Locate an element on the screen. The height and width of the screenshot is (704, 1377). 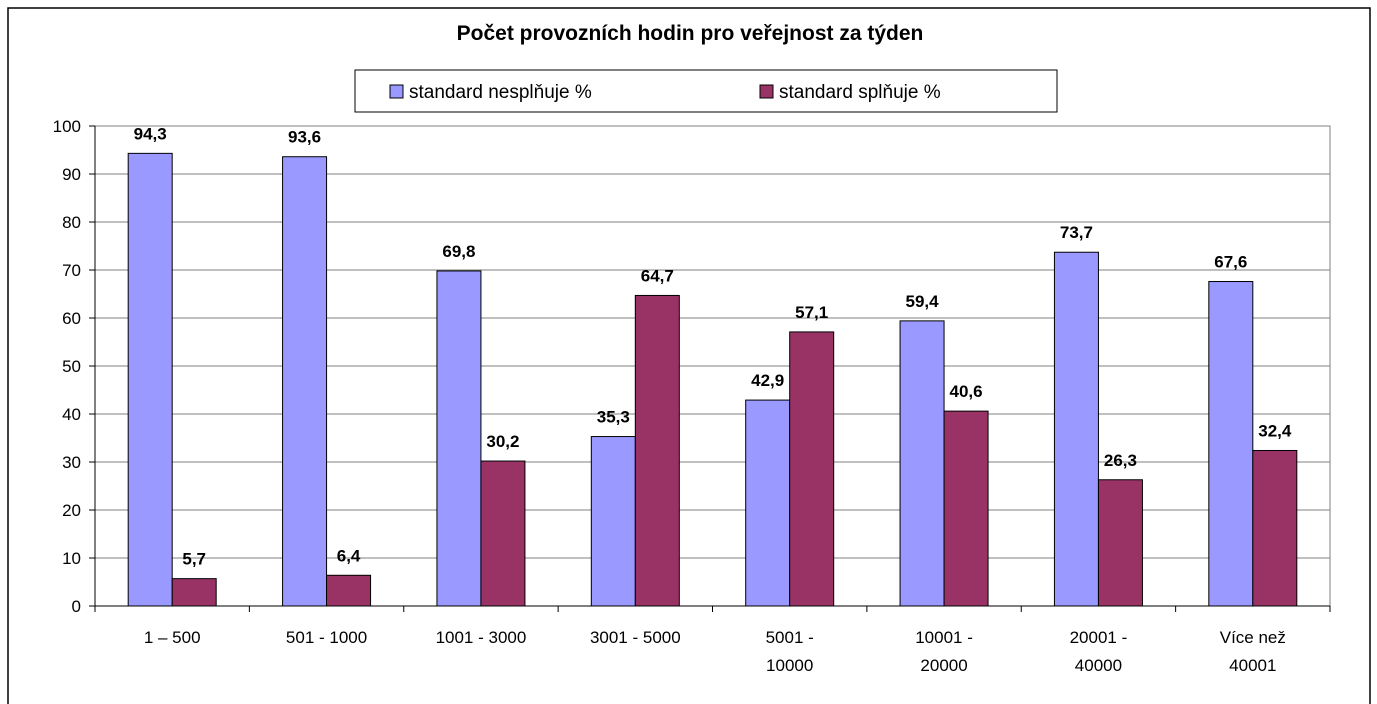
data-label: 73,7 is located at coordinates (1076, 232).